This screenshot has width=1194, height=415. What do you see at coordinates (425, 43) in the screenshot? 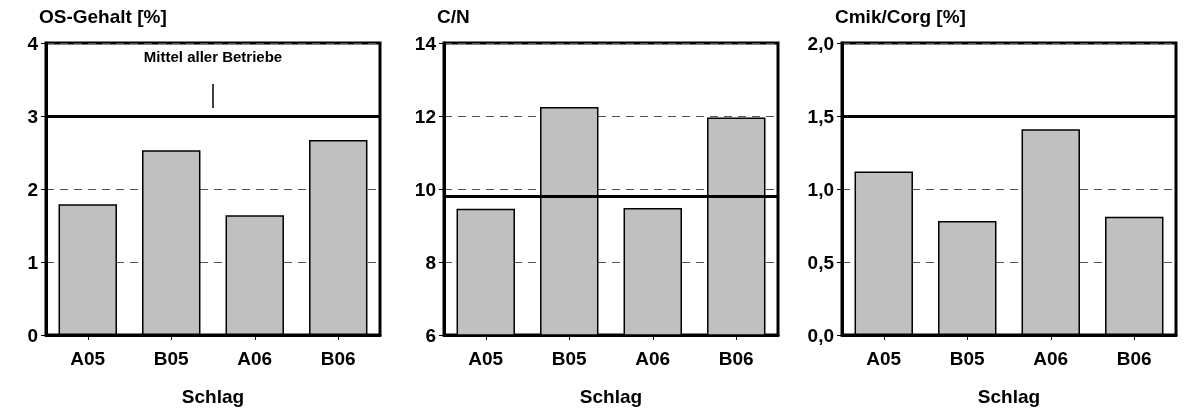
I see `y-tick-label: 14` at bounding box center [425, 43].